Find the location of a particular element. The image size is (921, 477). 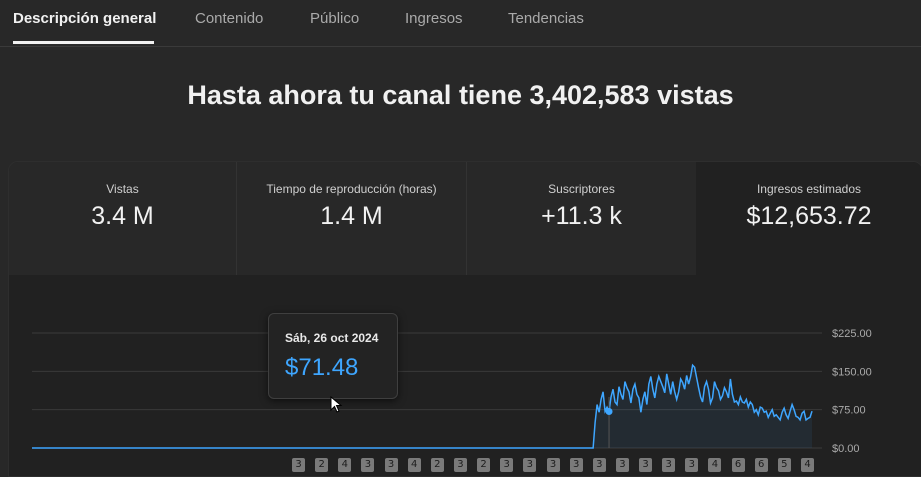

metric-subscribers-label: Suscriptores is located at coordinates (581, 189).